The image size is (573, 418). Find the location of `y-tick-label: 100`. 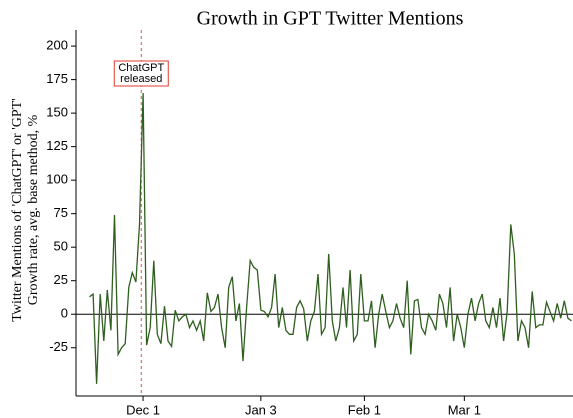

y-tick-label: 100 is located at coordinates (57, 179).